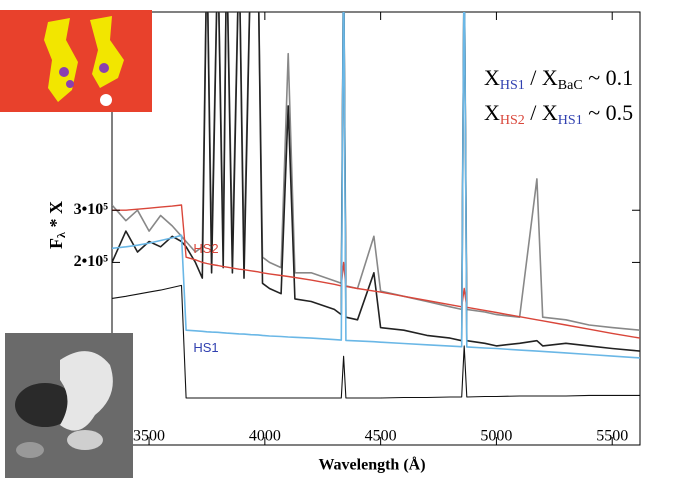 The width and height of the screenshot is (682, 485). Describe the element at coordinates (371, 465) in the screenshot. I see `x-axis-label: Wavelength (Å)` at that location.